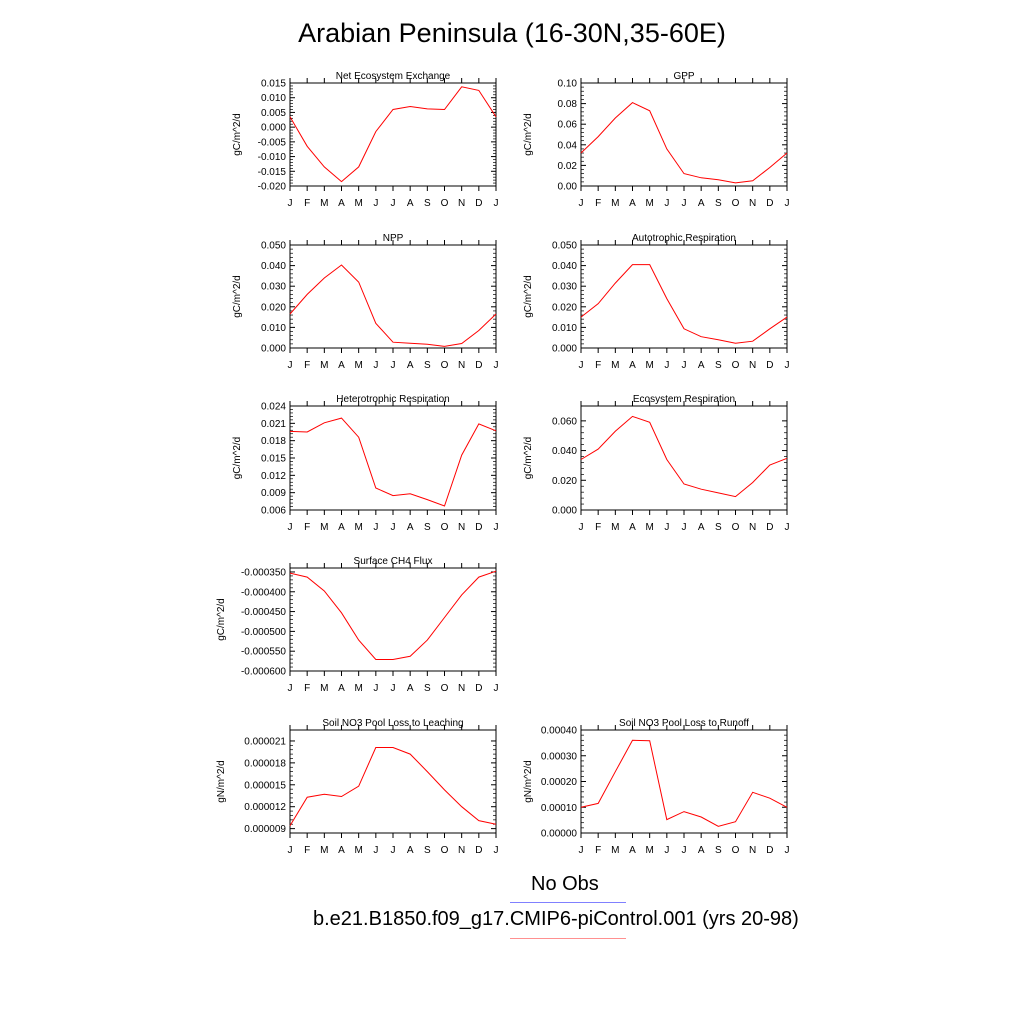 Image resolution: width=1024 pixels, height=1024 pixels. Describe the element at coordinates (273, 266) in the screenshot. I see `y-tick-label: 0.040` at that location.